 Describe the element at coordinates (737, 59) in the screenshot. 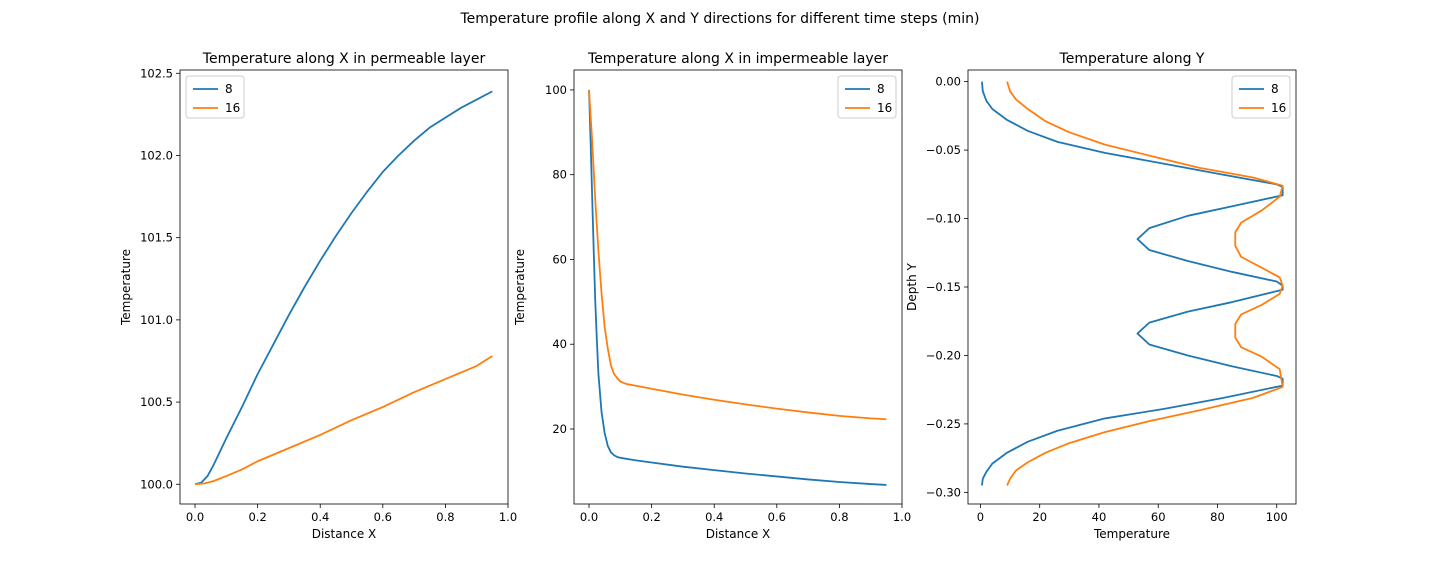

I see `chart-title: Temperature along X in impermeable layer` at that location.